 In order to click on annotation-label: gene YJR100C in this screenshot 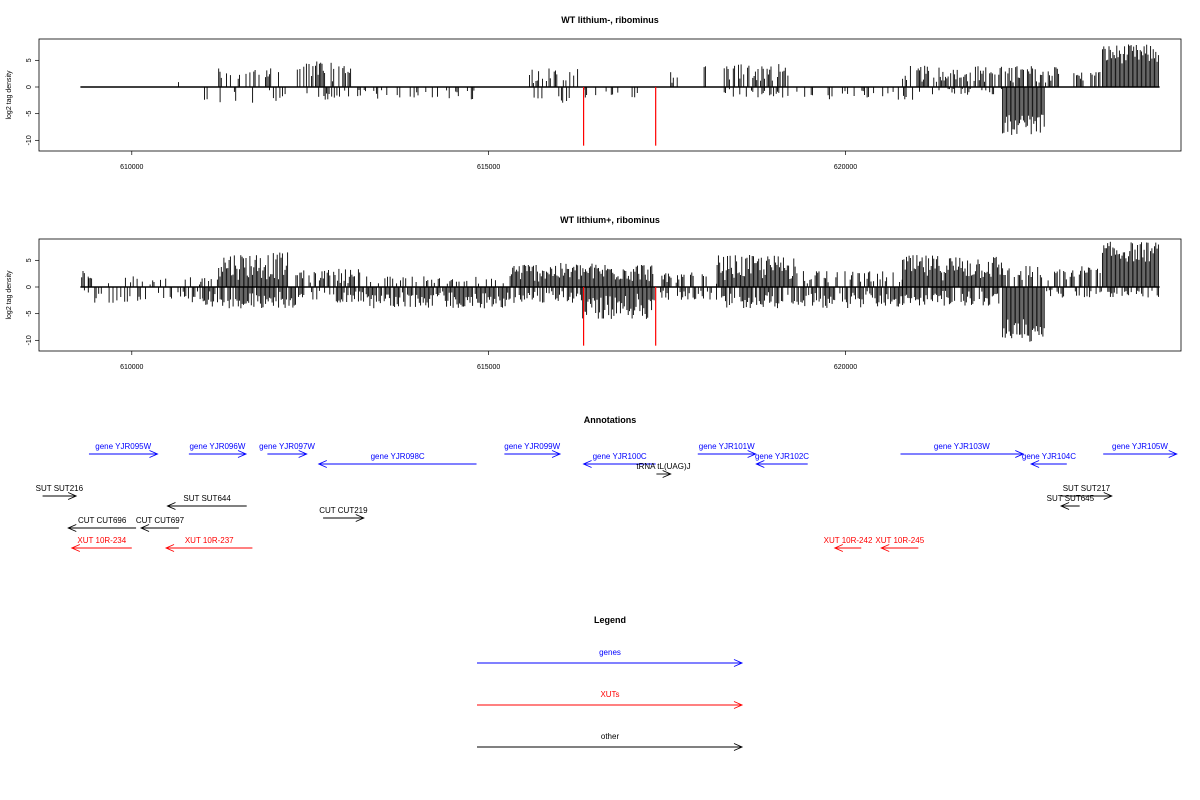, I will do `click(620, 456)`.